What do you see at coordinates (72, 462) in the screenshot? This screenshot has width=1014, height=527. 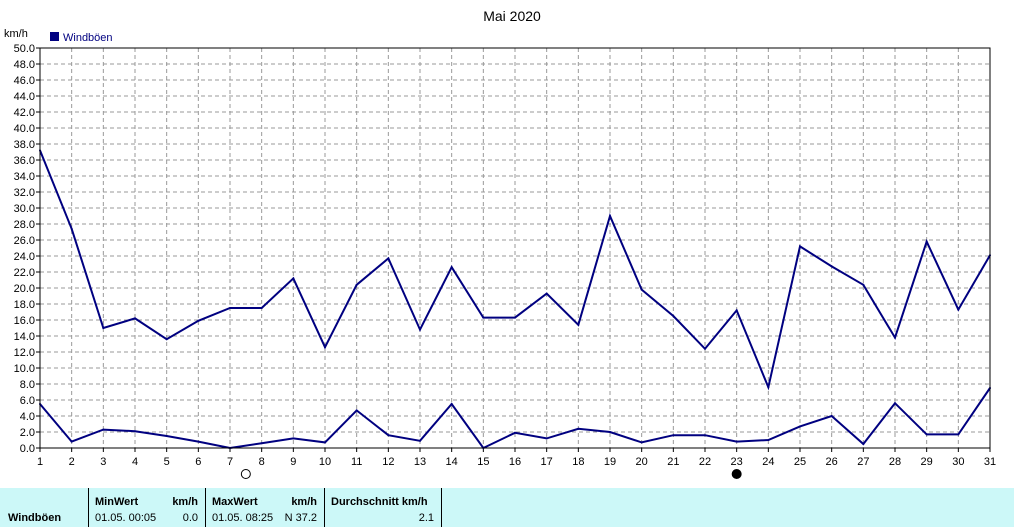 I see `x-tick-label: 2` at bounding box center [72, 462].